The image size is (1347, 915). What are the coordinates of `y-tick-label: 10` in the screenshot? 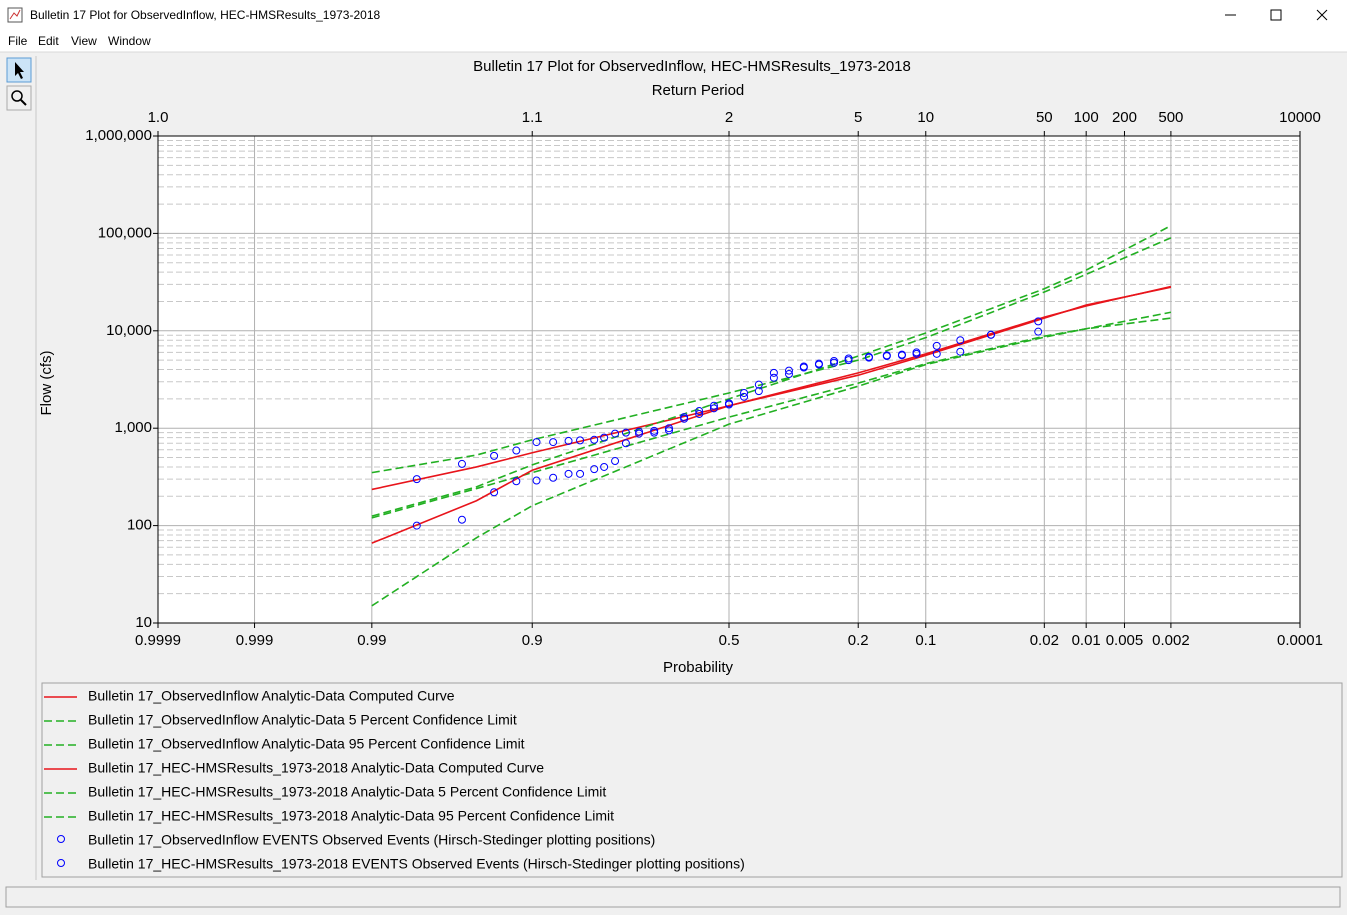 It's located at (143, 622).